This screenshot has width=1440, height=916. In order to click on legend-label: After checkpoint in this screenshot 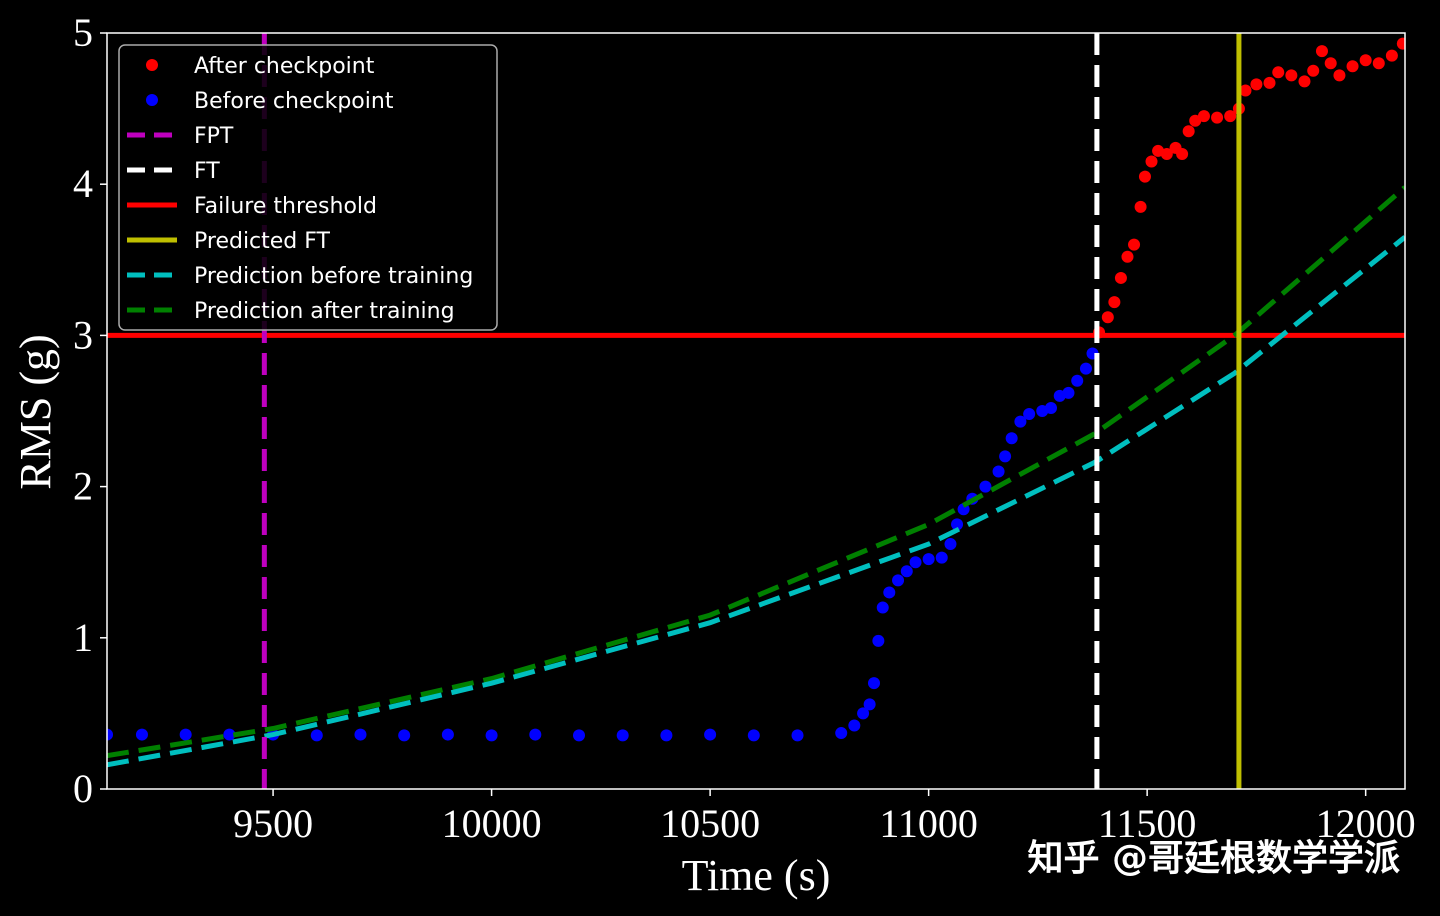, I will do `click(284, 66)`.